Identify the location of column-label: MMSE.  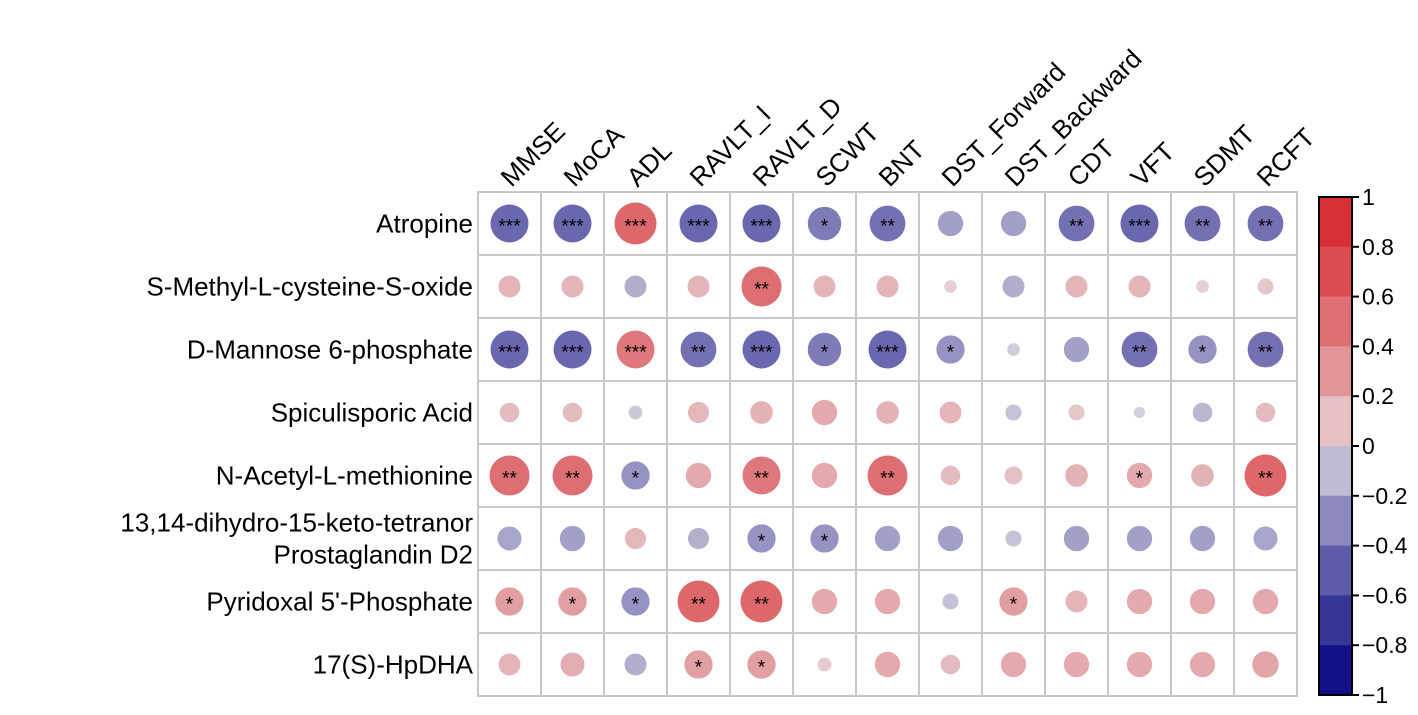
(533, 154).